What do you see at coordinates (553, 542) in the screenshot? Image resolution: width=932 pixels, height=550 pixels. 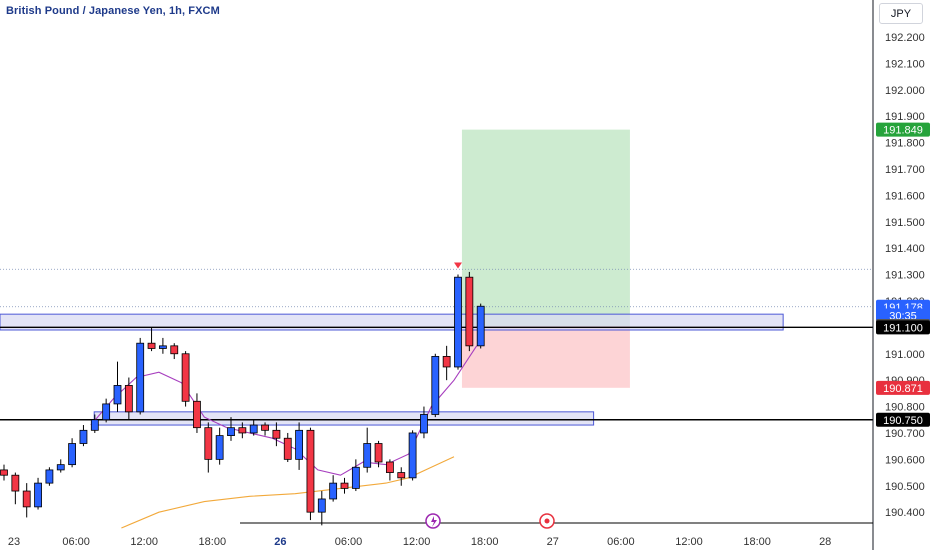 I see `time-tick-label: 27` at bounding box center [553, 542].